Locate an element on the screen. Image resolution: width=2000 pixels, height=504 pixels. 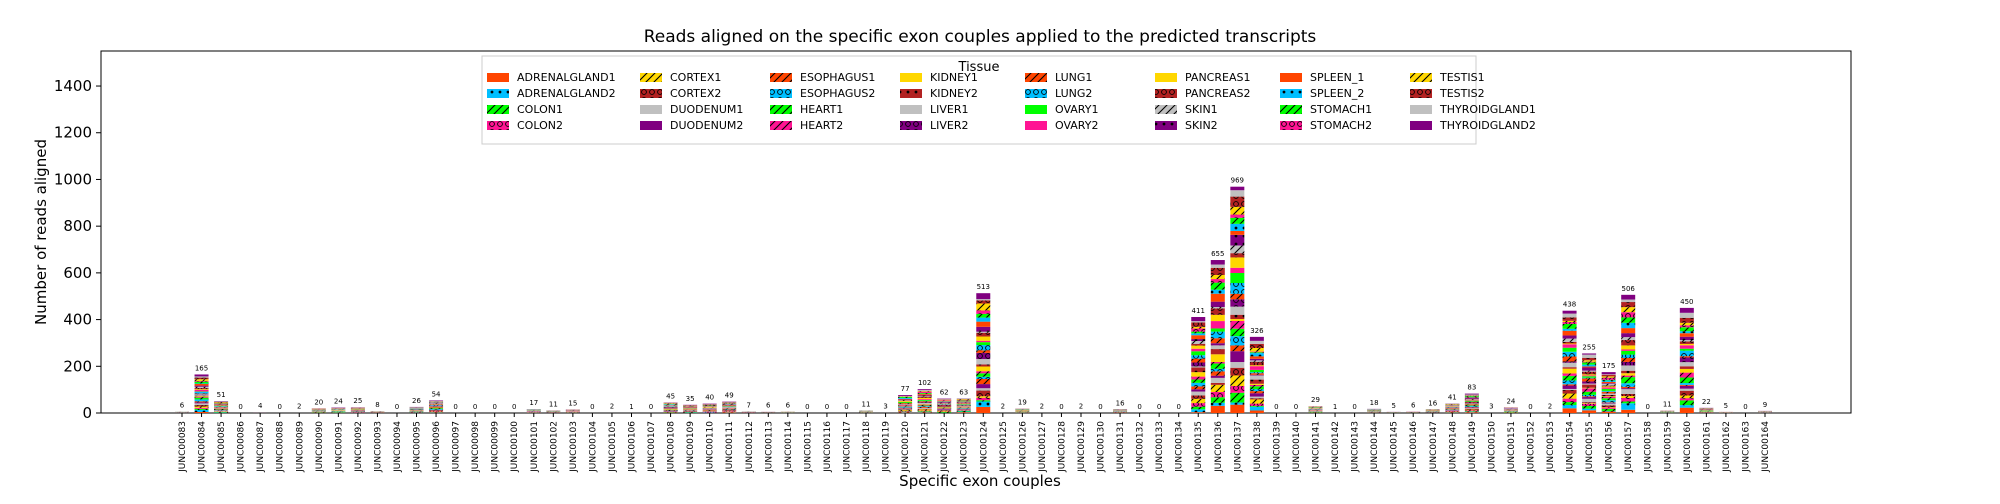
legend-entry-label: LIVER1 is located at coordinates (949, 109).